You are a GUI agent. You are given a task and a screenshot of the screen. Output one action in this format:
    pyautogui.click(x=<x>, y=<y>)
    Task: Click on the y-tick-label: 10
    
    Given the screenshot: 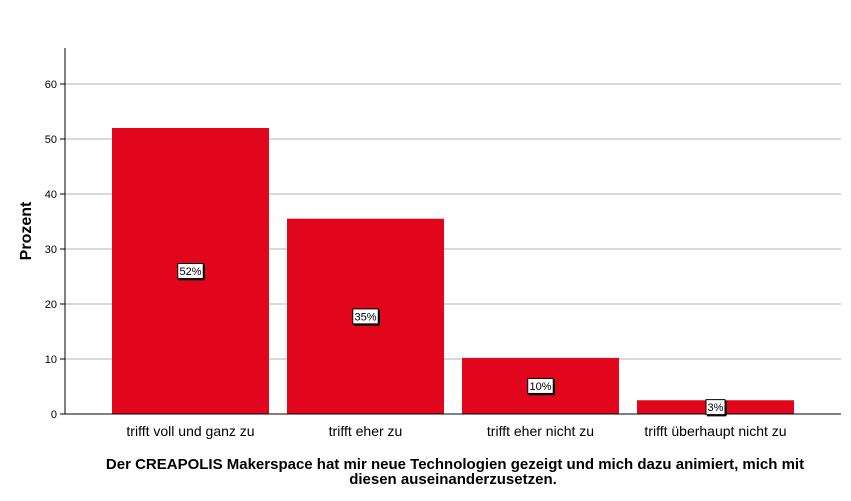 What is the action you would take?
    pyautogui.click(x=51, y=360)
    